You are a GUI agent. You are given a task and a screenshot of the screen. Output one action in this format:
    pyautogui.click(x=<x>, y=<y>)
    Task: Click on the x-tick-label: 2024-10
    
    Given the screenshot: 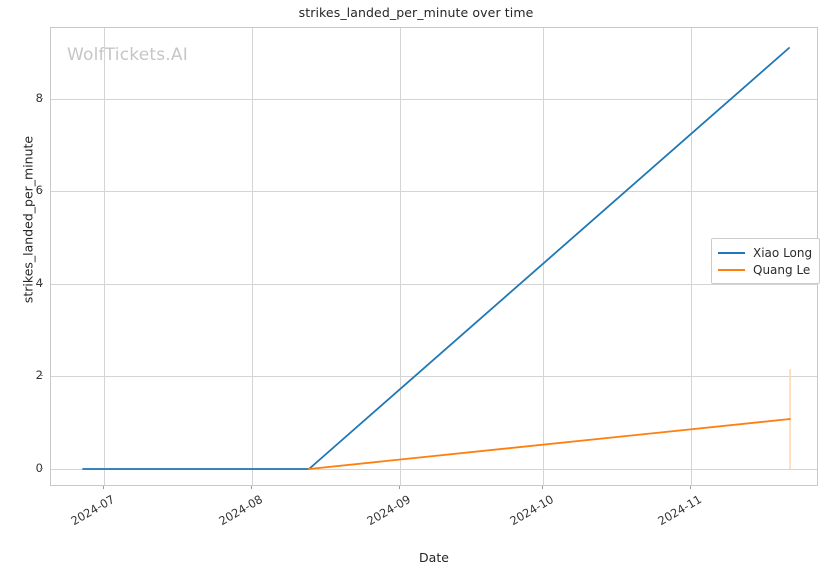 What is the action you would take?
    pyautogui.click(x=531, y=510)
    